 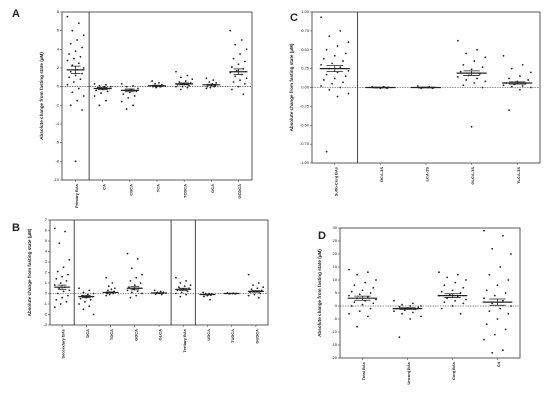 I want to click on x-tick-label: Primary BAs, so click(x=76, y=195).